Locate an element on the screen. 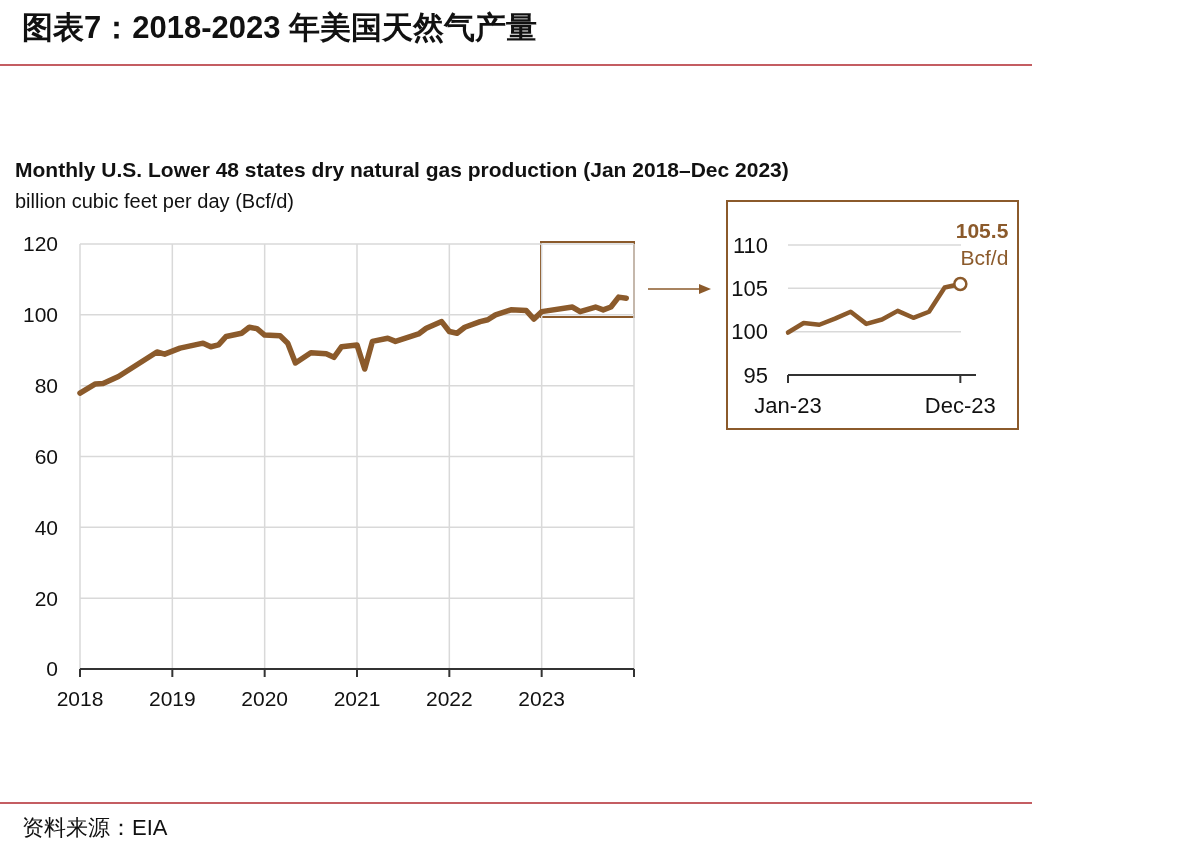 This screenshot has height=857, width=1187. x-tick-label: Jan-23 is located at coordinates (788, 405).